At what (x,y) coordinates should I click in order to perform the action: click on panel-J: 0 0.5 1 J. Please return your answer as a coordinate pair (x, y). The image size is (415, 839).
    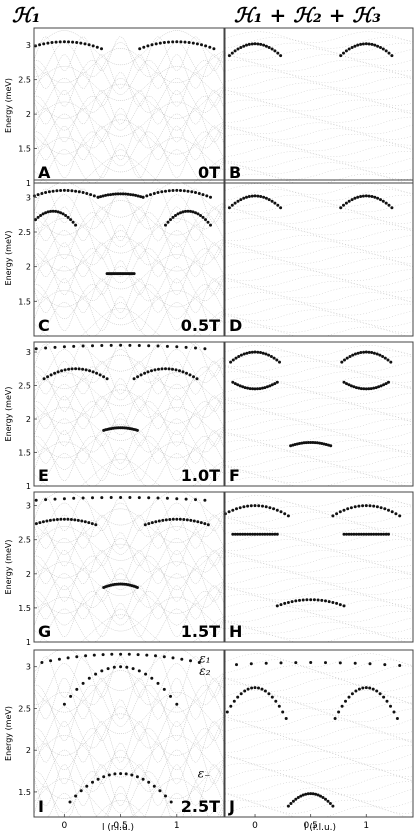
    Looking at the image, I should click on (319, 740).